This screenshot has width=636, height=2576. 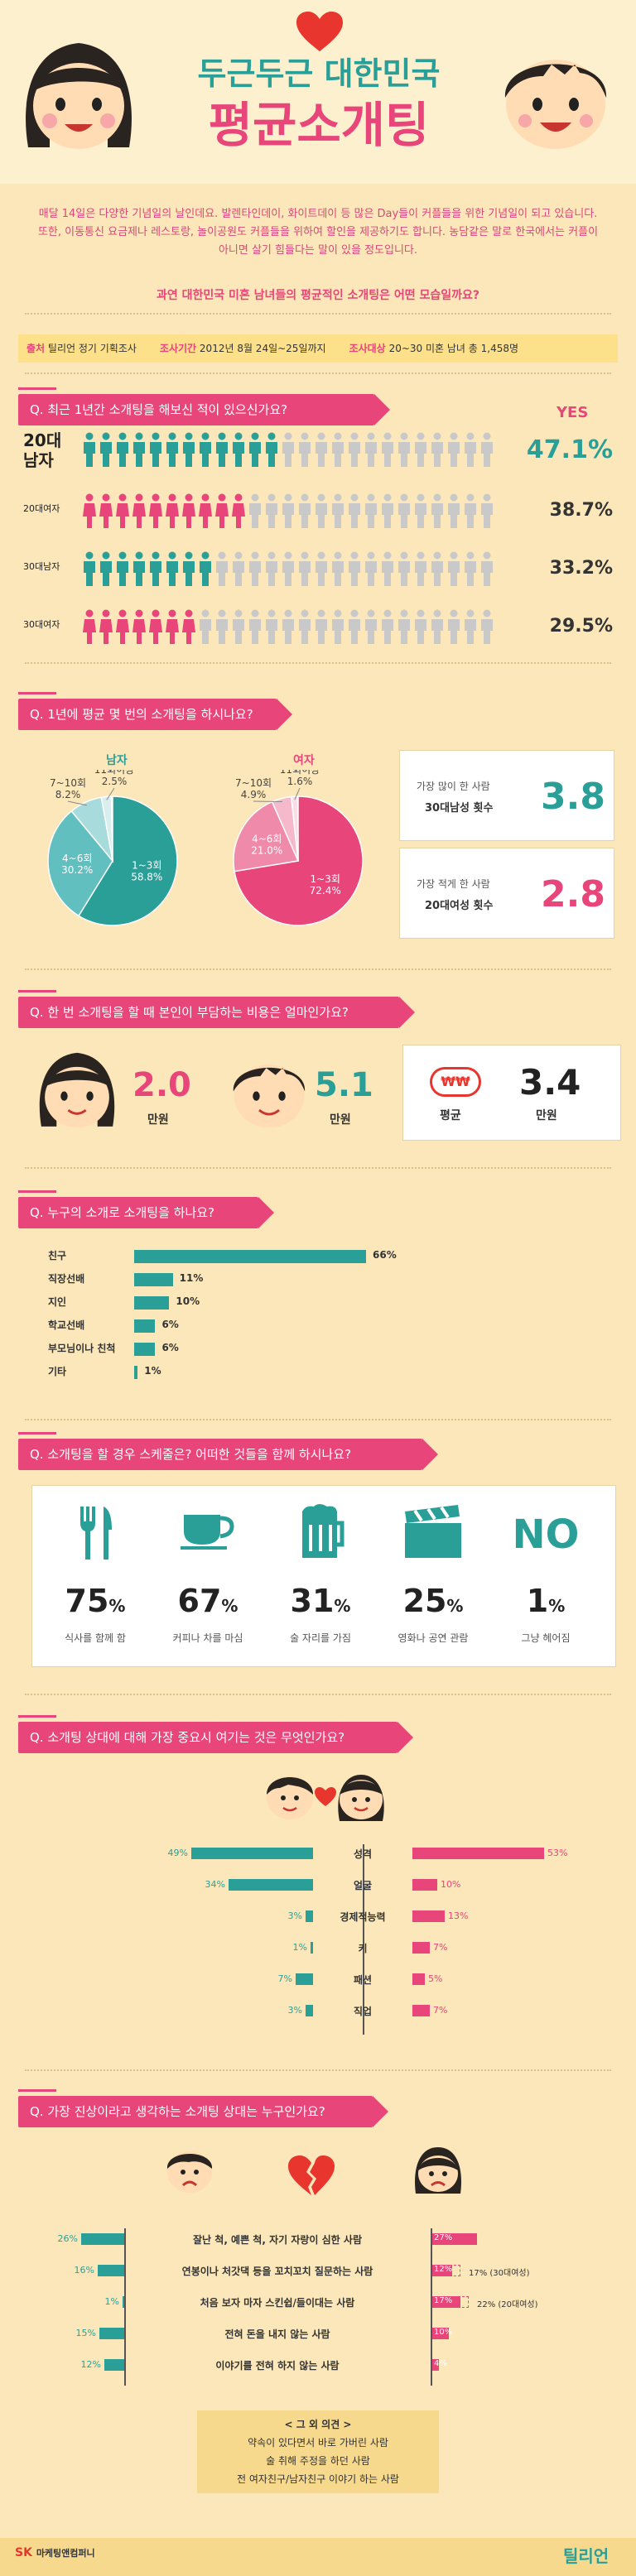 What do you see at coordinates (215, 1884) in the screenshot?
I see `q6-male-pct: 34%` at bounding box center [215, 1884].